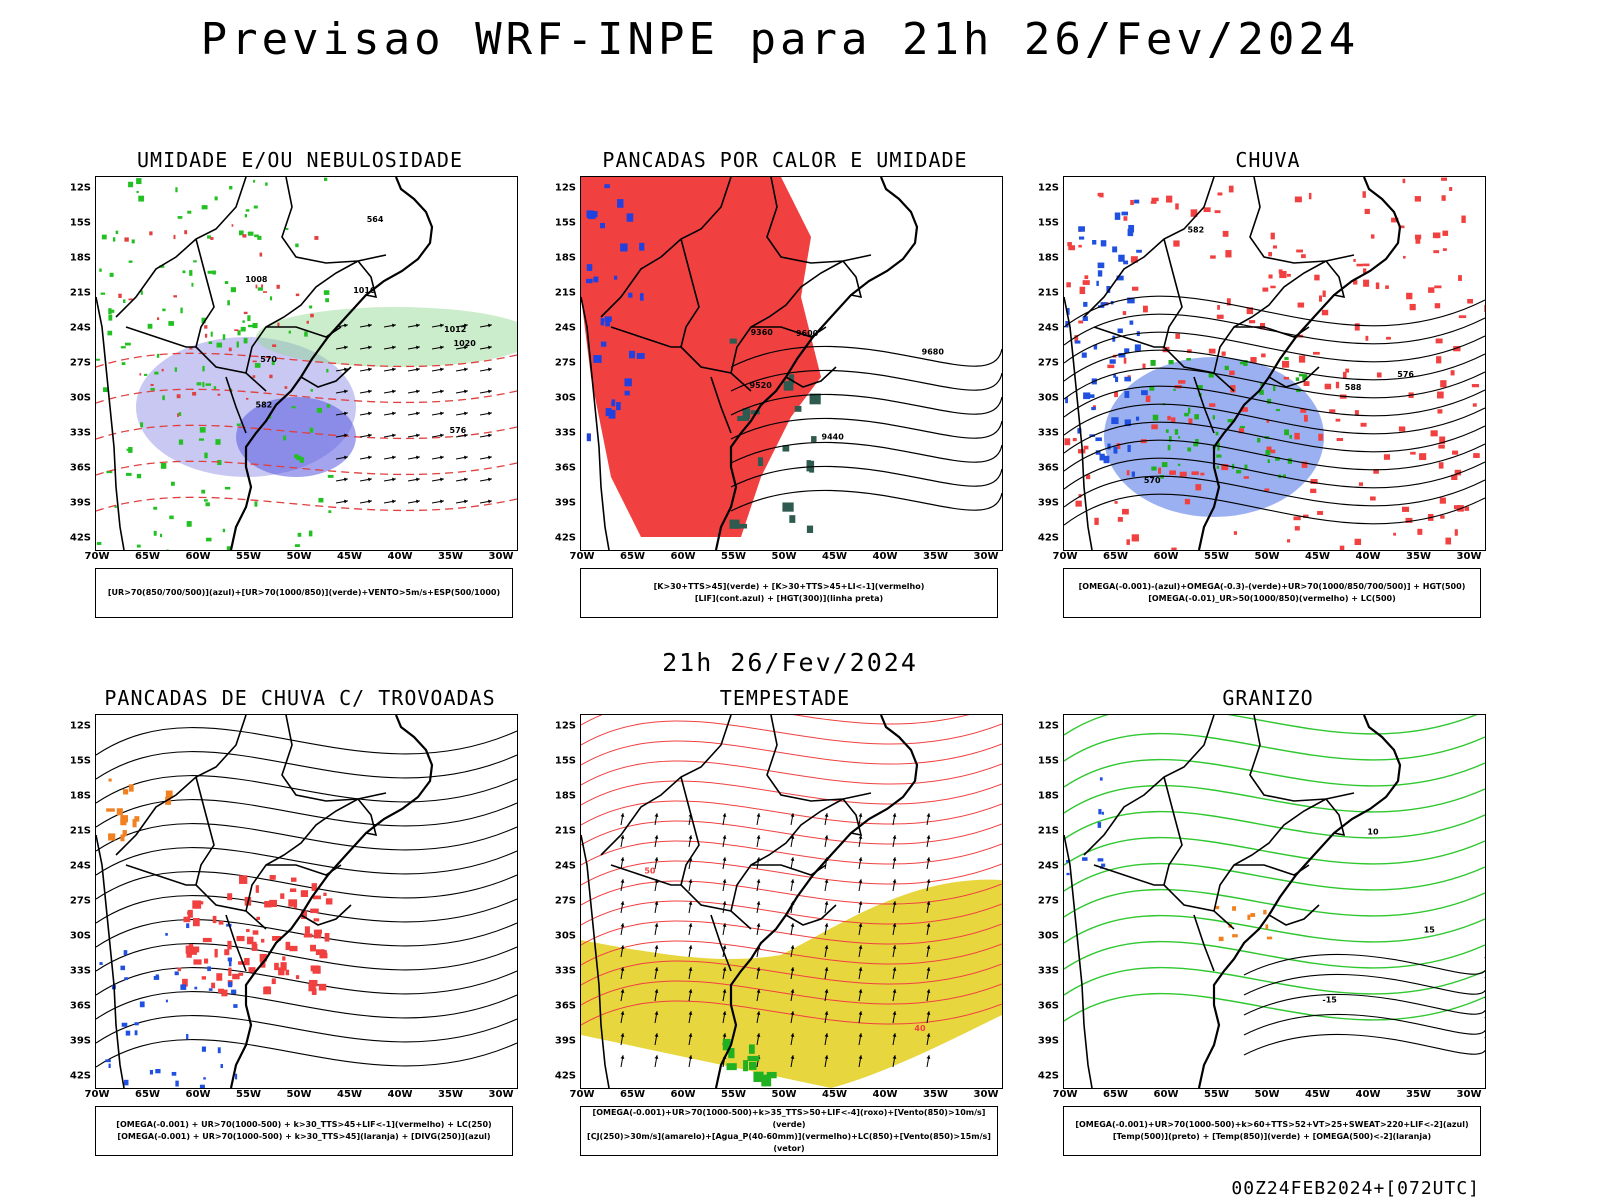 The height and width of the screenshot is (1200, 1600). I want to click on lat-tick-label: 27S, so click(565, 901).